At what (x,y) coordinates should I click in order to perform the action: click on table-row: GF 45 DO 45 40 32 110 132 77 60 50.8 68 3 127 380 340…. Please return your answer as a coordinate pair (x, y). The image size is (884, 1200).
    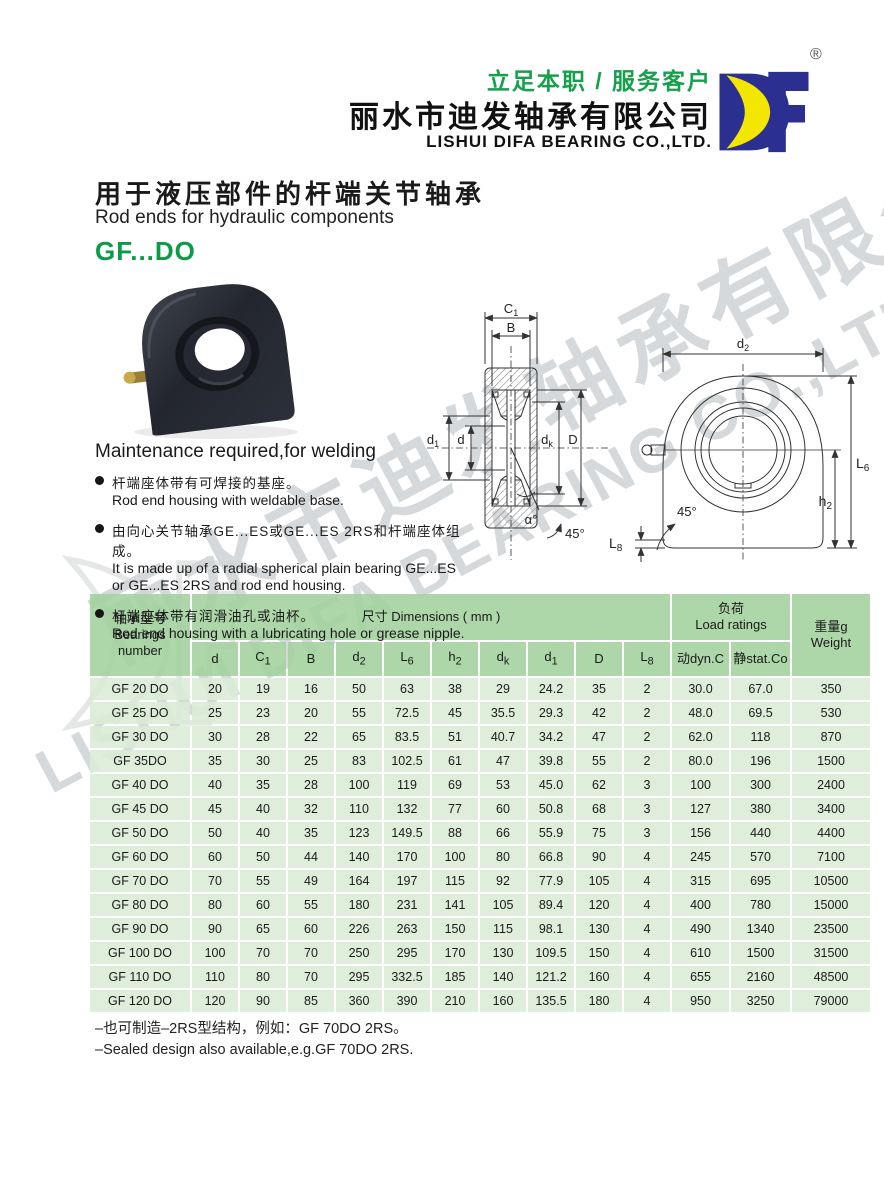
    Looking at the image, I should click on (480, 809).